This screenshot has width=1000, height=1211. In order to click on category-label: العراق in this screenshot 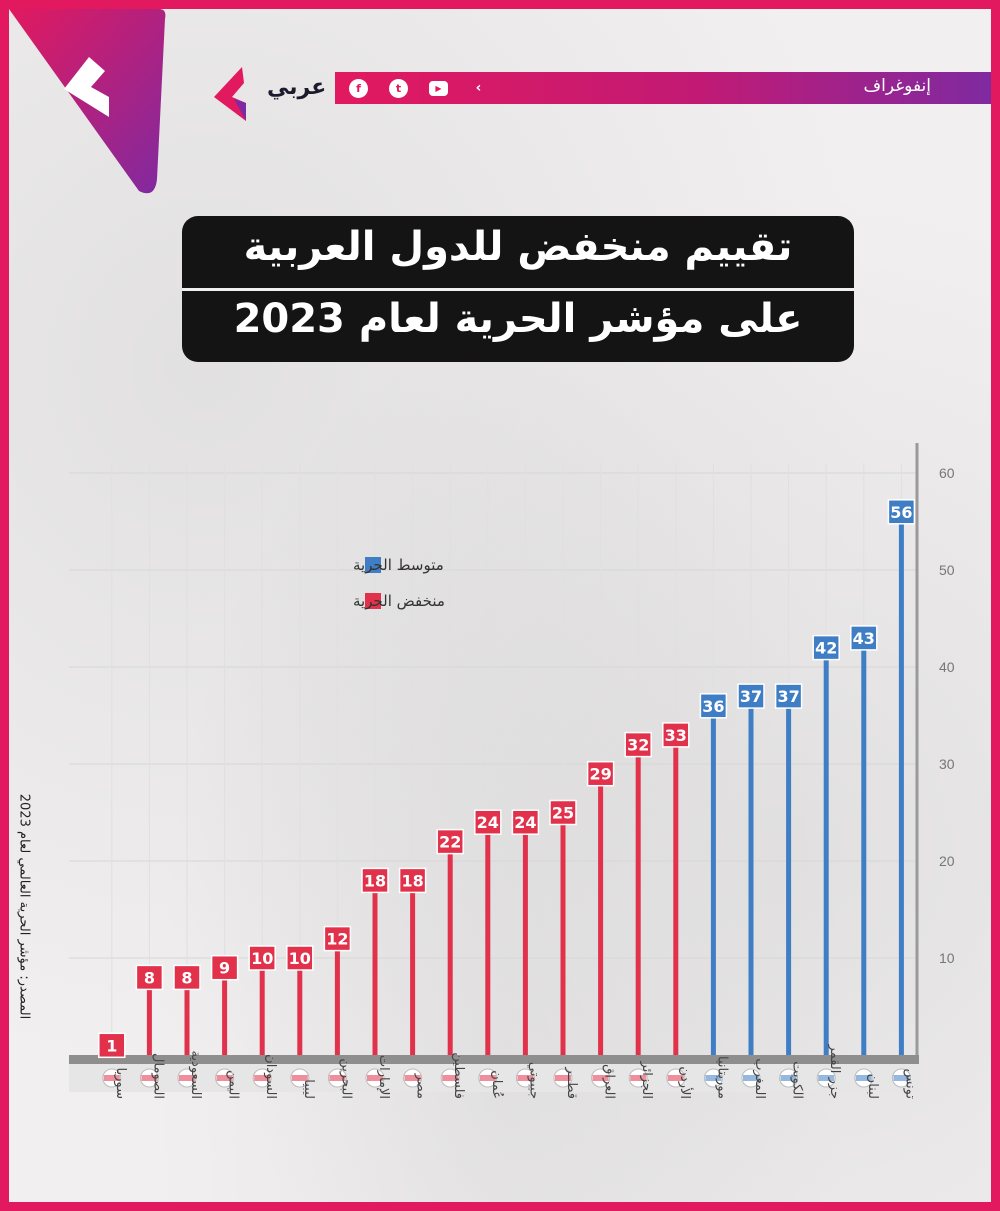, I will do `click(609, 1081)`.